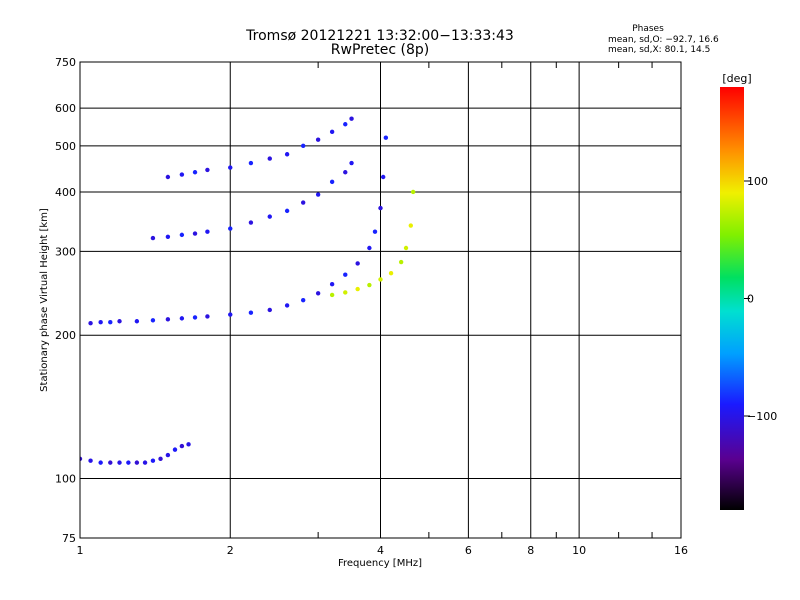 This screenshot has height=600, width=800. What do you see at coordinates (65, 192) in the screenshot?
I see `y-tick-label: 400` at bounding box center [65, 192].